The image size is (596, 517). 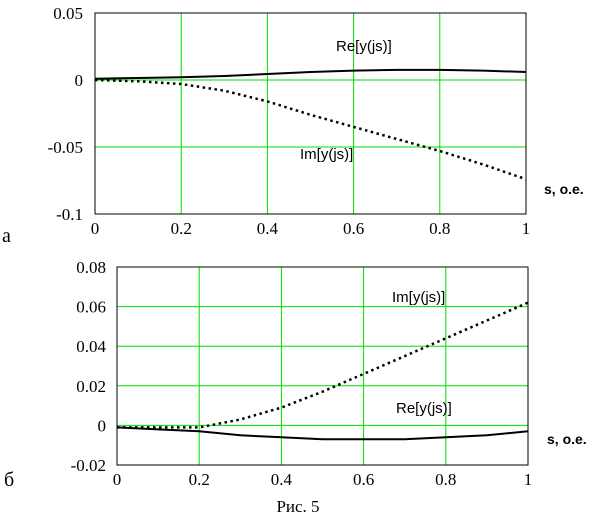 I want to click on x-tick-labels-a: 0 0.2 0.4 0.6 0.8 1, so click(x=311, y=228).